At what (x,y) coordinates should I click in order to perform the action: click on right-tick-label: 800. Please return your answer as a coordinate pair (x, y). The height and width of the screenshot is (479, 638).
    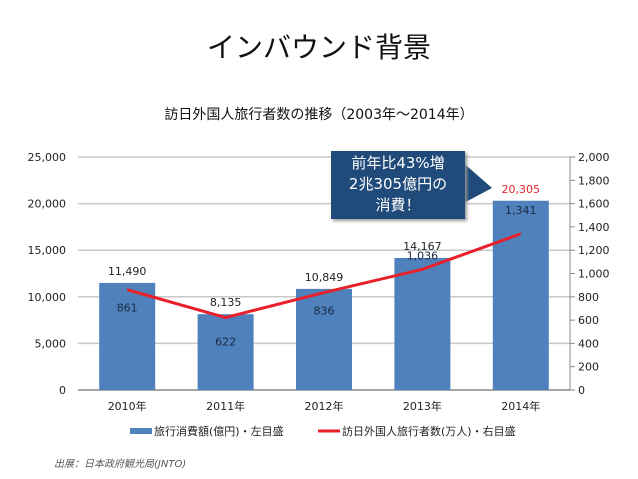
    Looking at the image, I should click on (588, 297).